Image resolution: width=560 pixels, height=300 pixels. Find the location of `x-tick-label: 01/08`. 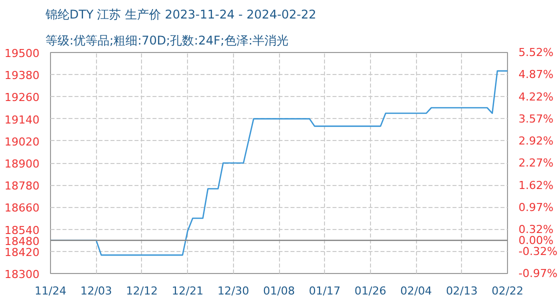

x-tick-label: 01/08 is located at coordinates (279, 291).